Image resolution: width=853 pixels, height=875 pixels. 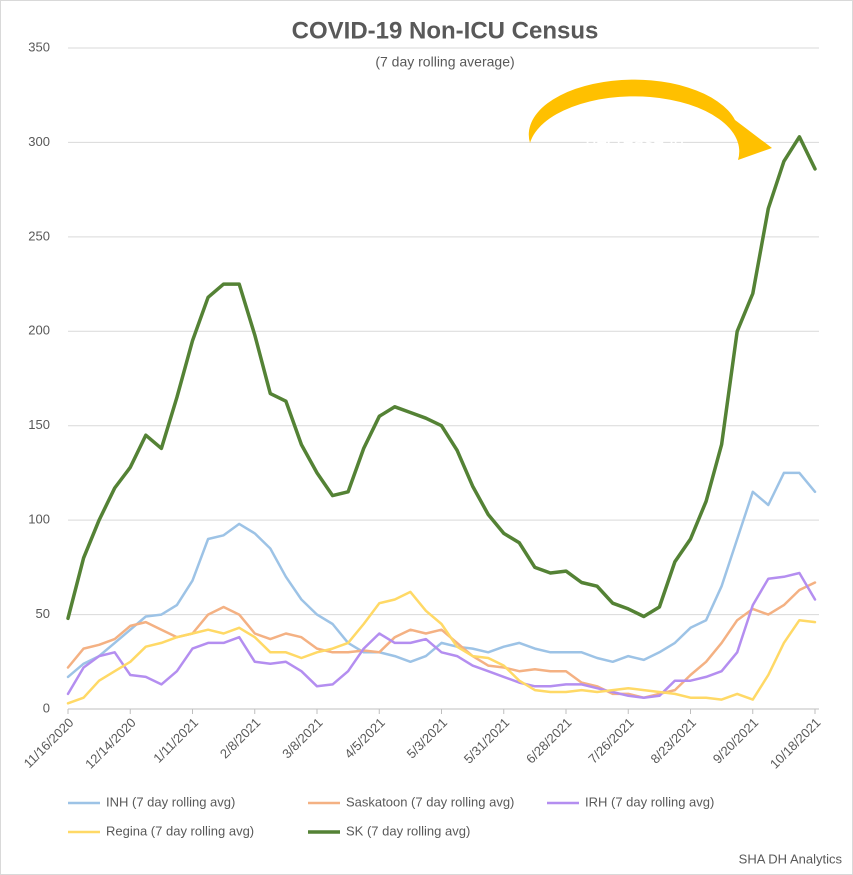 What do you see at coordinates (39, 235) in the screenshot?
I see `y-tick-label: 250` at bounding box center [39, 235].